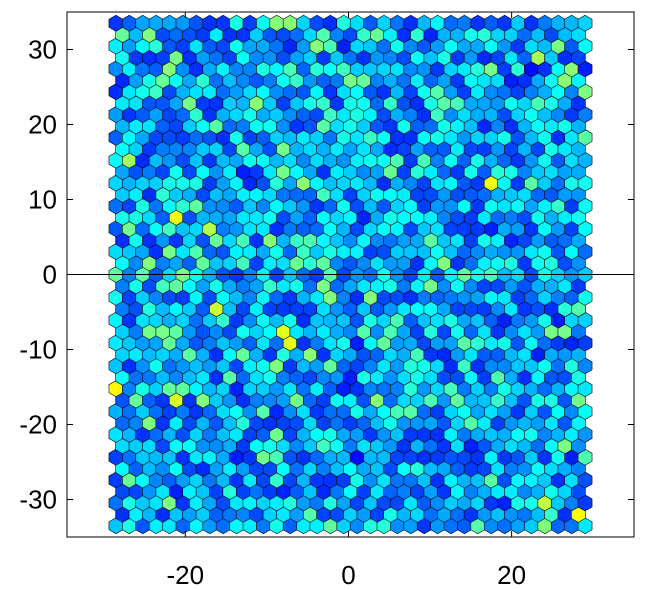  What do you see at coordinates (348, 575) in the screenshot?
I see `x-tick-label: 0` at bounding box center [348, 575].